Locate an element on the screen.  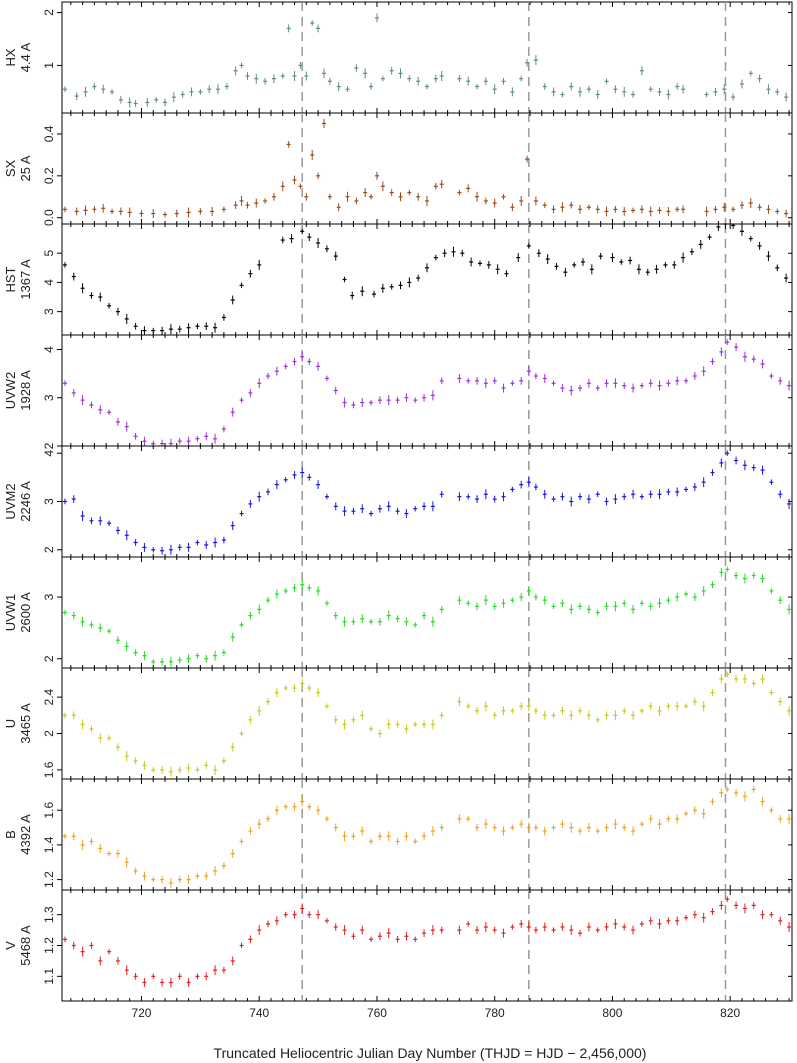
panel-band-wavelength: 5468 A is located at coordinates (25, 945).